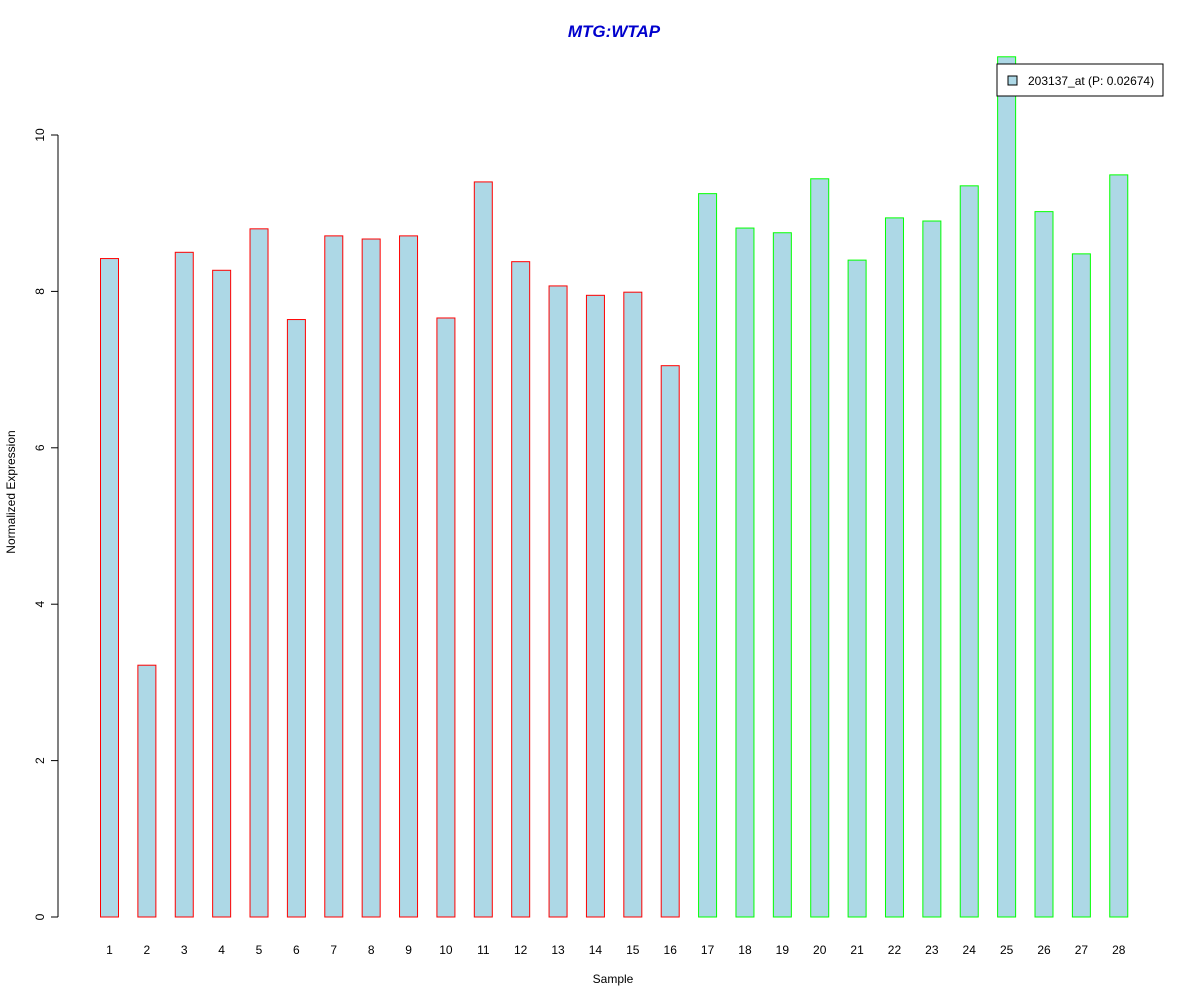 The image size is (1200, 1000). What do you see at coordinates (259, 950) in the screenshot?
I see `x-tick-label: 5` at bounding box center [259, 950].